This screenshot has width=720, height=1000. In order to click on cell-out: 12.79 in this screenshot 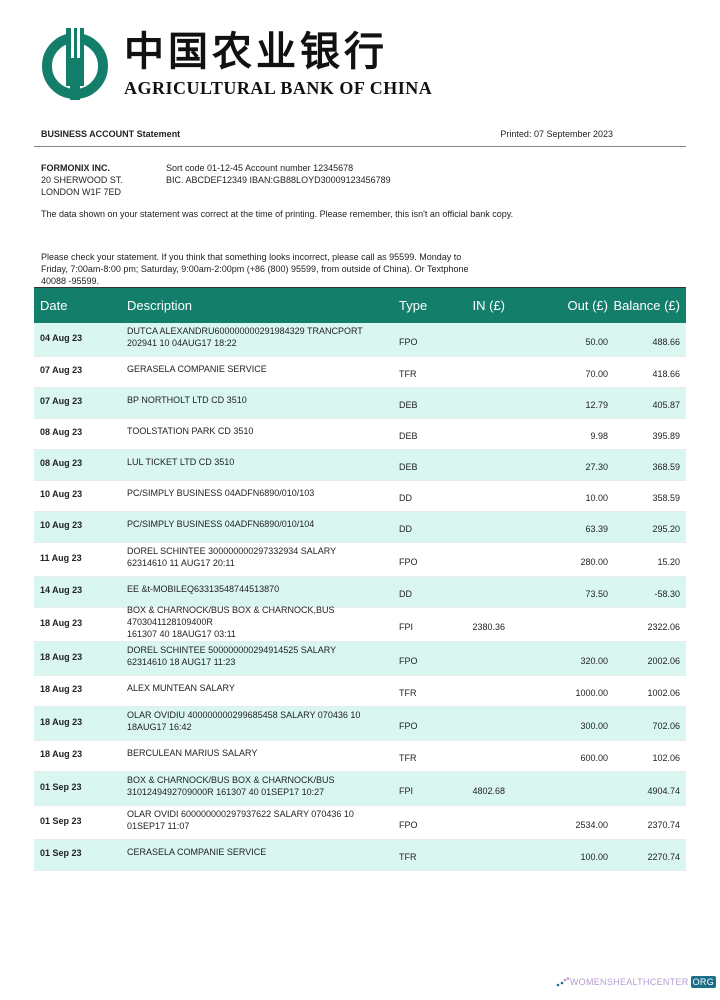, I will do `click(596, 405)`.